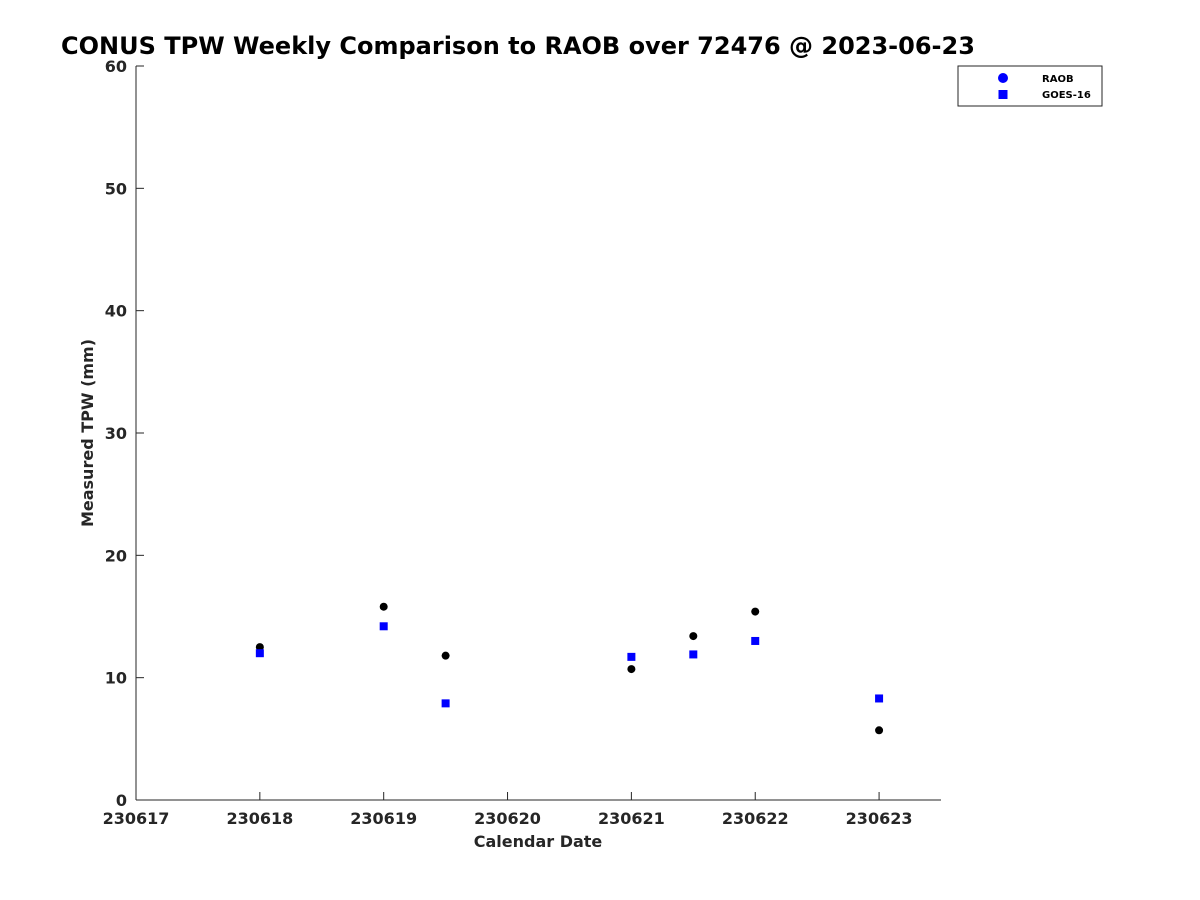  What do you see at coordinates (1003, 94) in the screenshot?
I see `legend-goes-marker` at bounding box center [1003, 94].